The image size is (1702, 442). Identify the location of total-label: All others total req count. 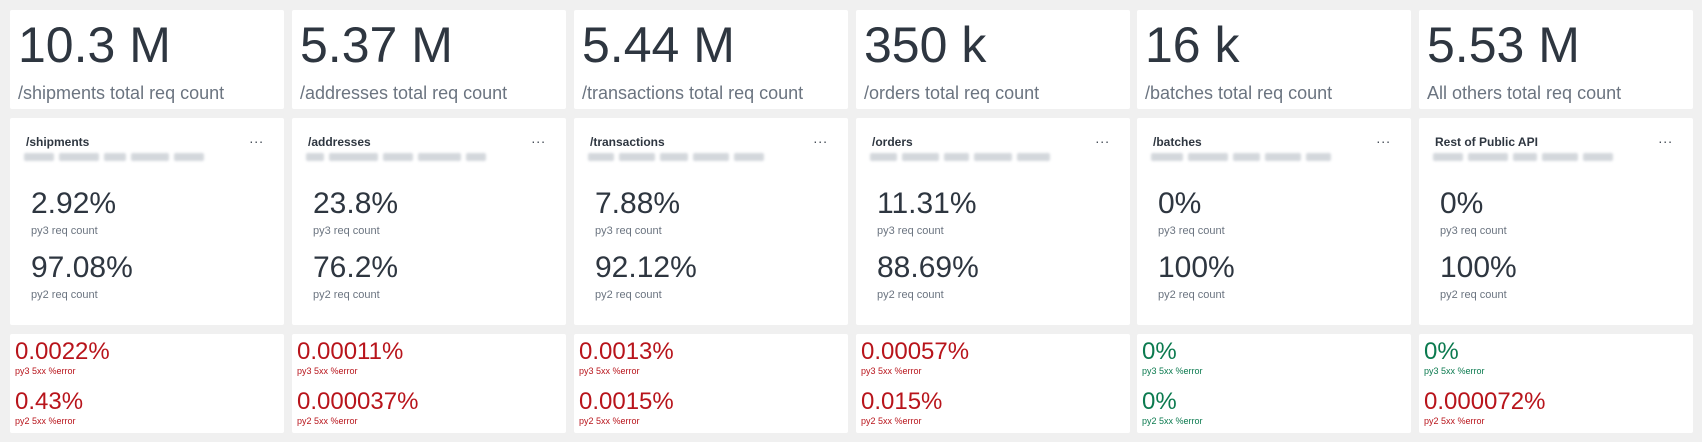
(1524, 93).